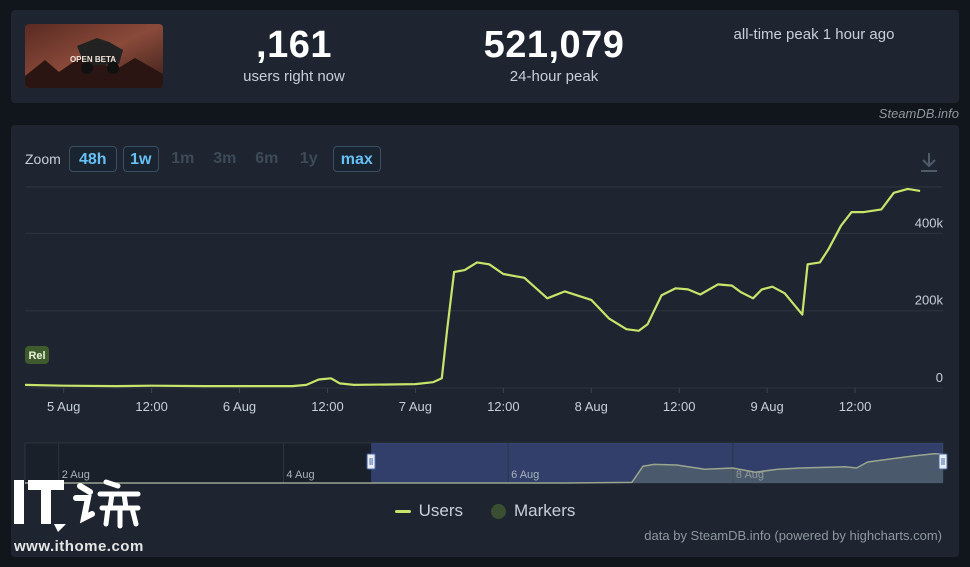 The width and height of the screenshot is (970, 567). What do you see at coordinates (929, 222) in the screenshot?
I see `y-tick-label: 400k` at bounding box center [929, 222].